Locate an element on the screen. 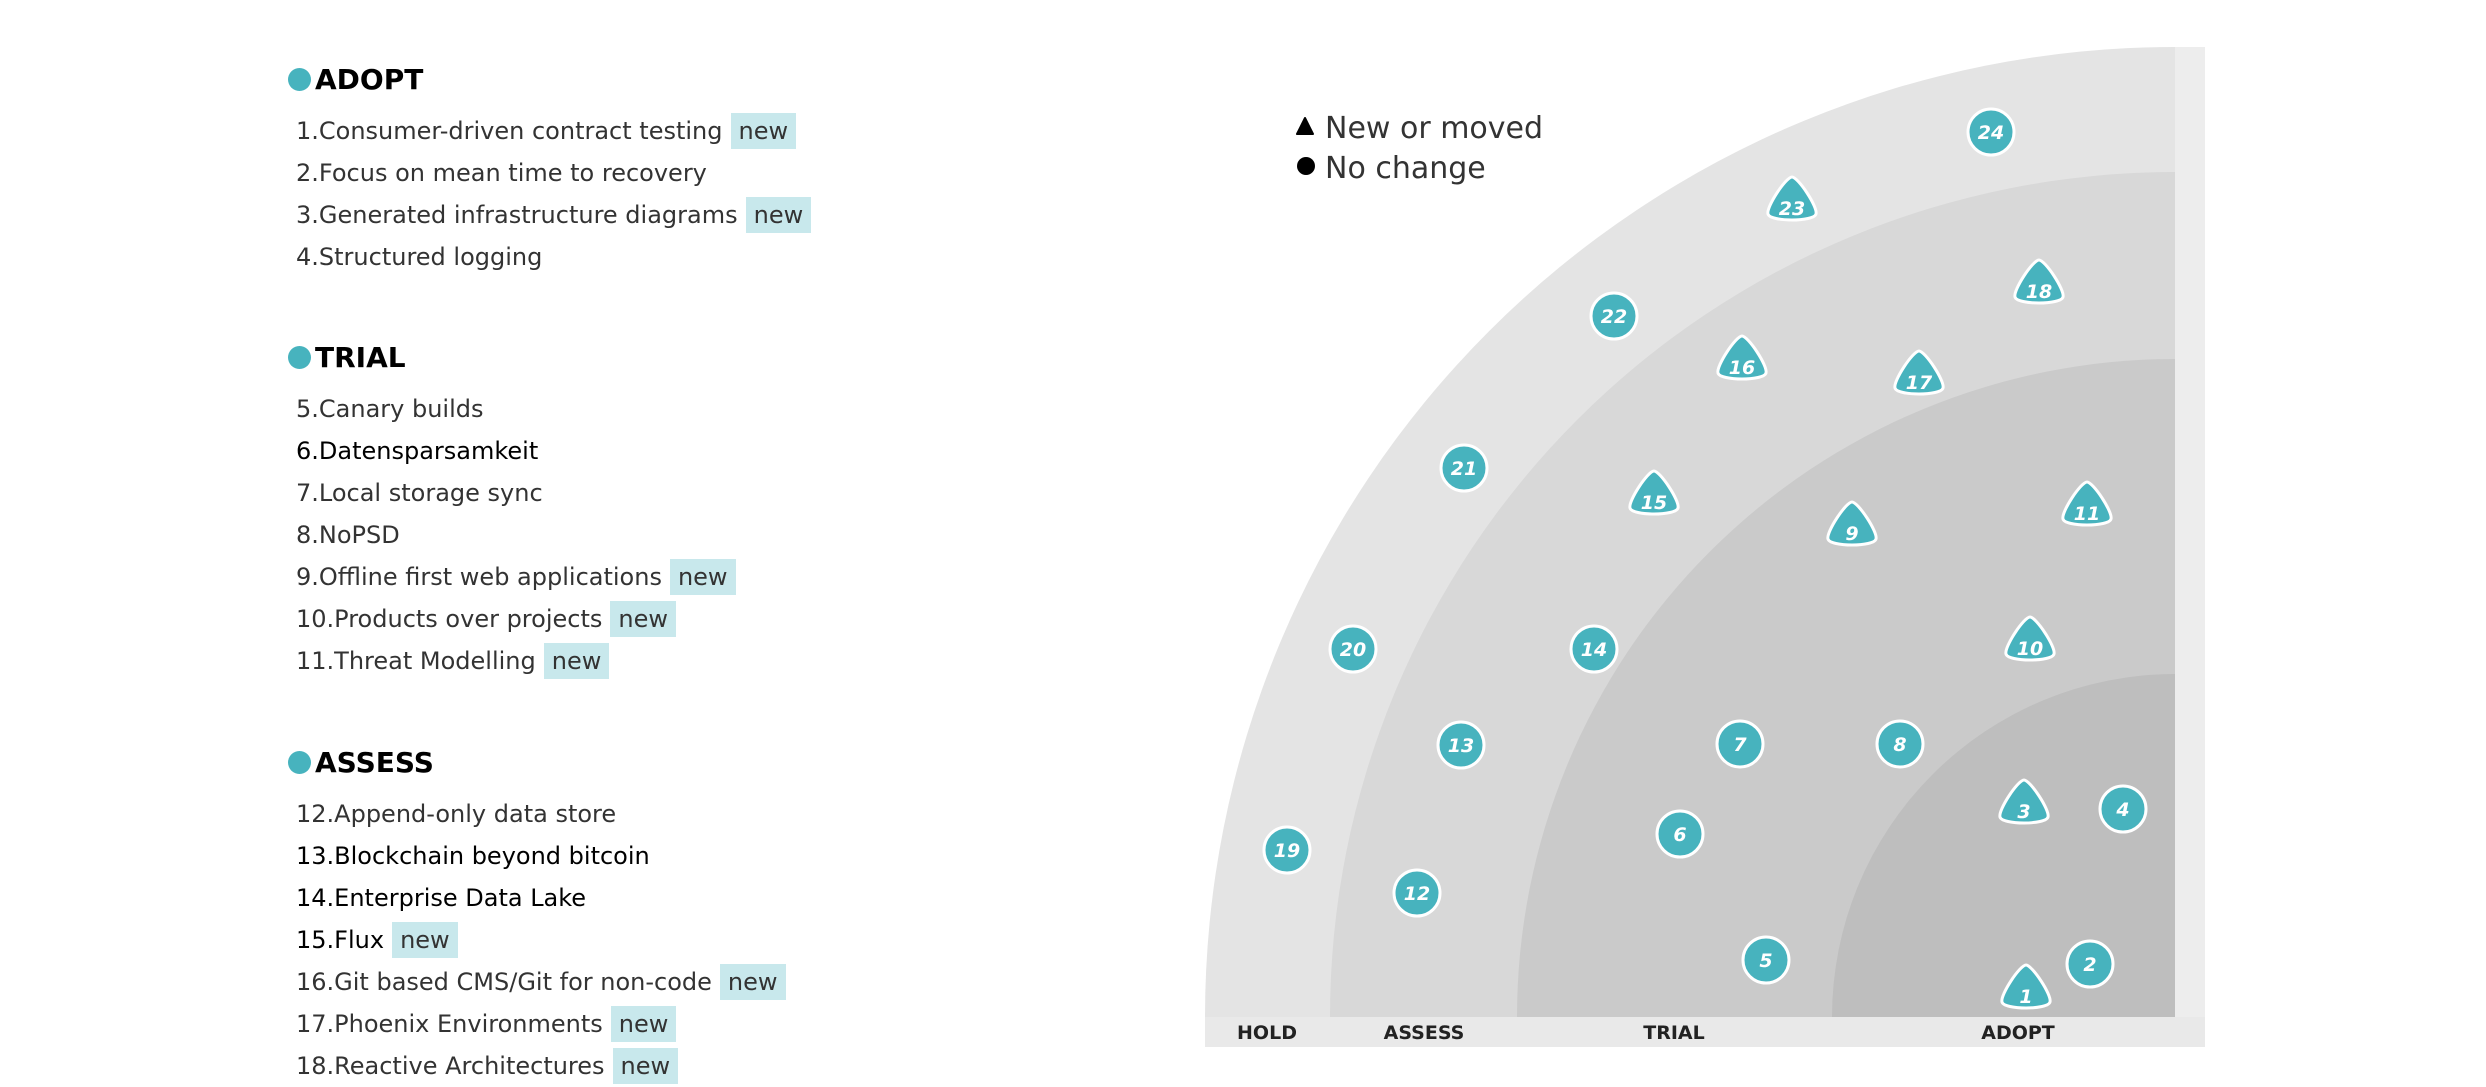  item-label: 15.Flux is located at coordinates (340, 940).